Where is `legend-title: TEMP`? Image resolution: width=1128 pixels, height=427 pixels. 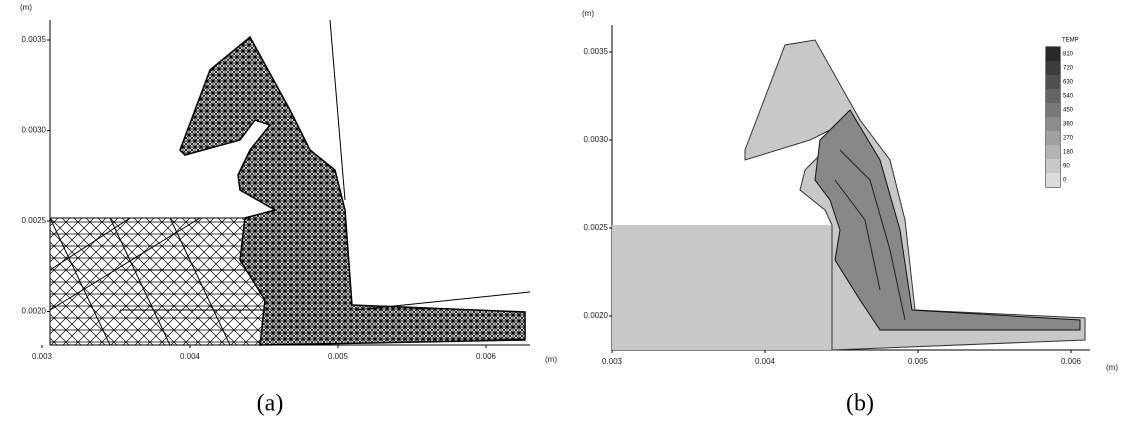
legend-title: TEMP is located at coordinates (1070, 41).